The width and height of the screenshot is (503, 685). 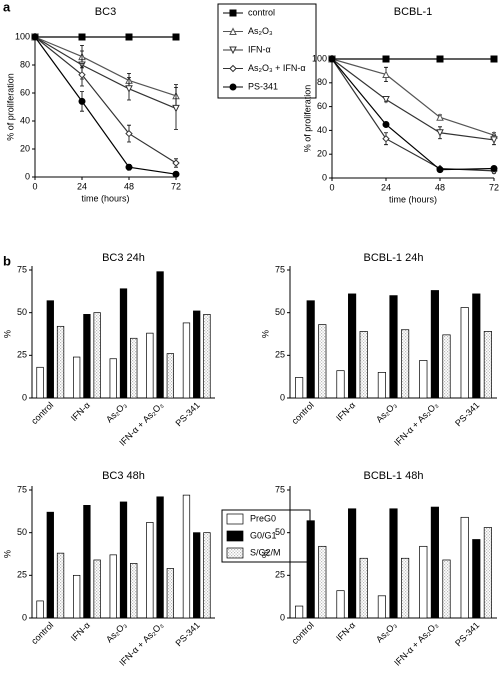 What do you see at coordinates (259, 49) in the screenshot?
I see `legend-label: IFN-α` at bounding box center [259, 49].